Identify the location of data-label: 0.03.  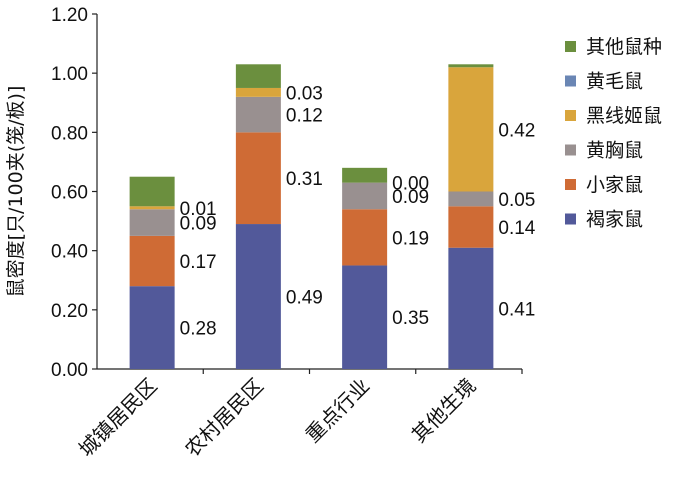
(304, 93).